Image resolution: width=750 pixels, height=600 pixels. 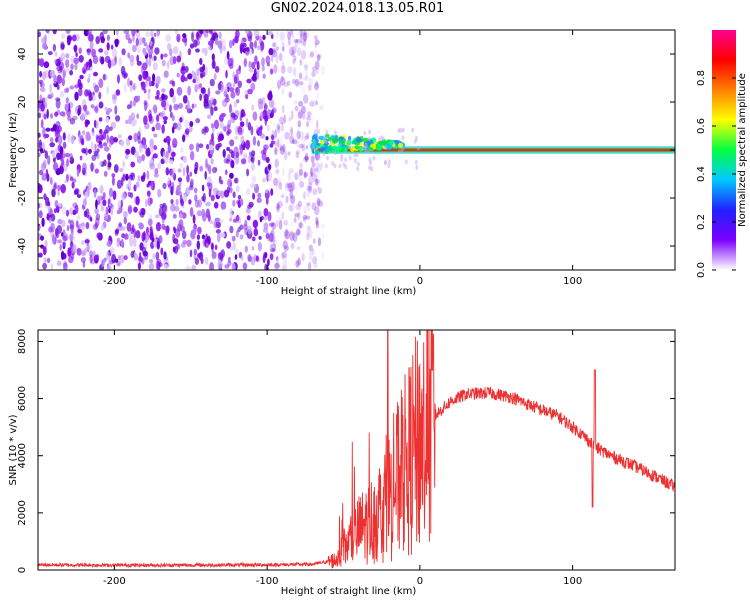 I want to click on colorbar, so click(x=724, y=150).